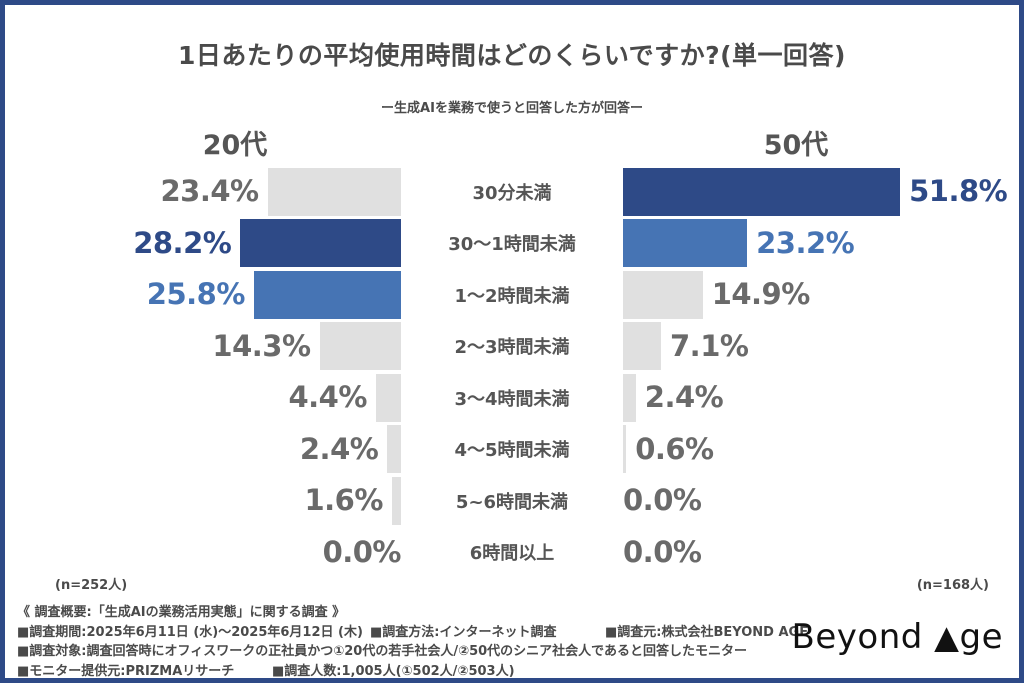  What do you see at coordinates (674, 448) in the screenshot?
I see `value-label-50s-5: 0.6%` at bounding box center [674, 448].